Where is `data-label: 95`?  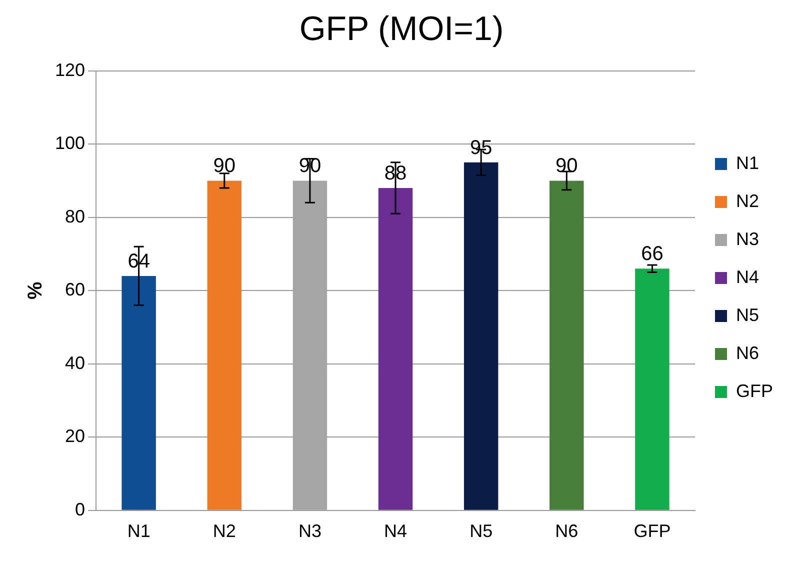
data-label: 95 is located at coordinates (481, 147).